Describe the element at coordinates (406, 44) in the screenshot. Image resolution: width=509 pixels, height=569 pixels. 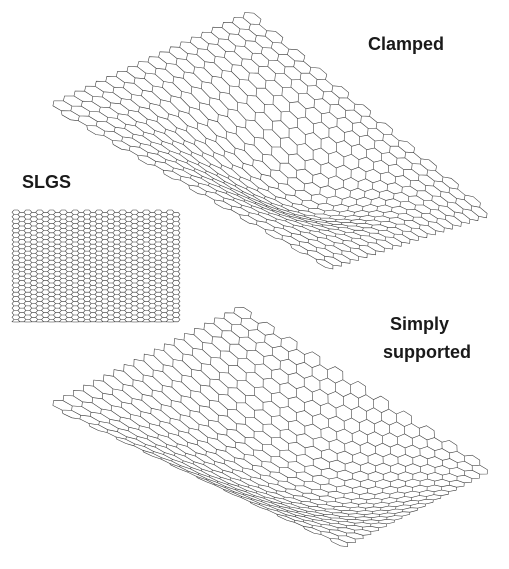
I see `clamped-label: Clamped` at that location.